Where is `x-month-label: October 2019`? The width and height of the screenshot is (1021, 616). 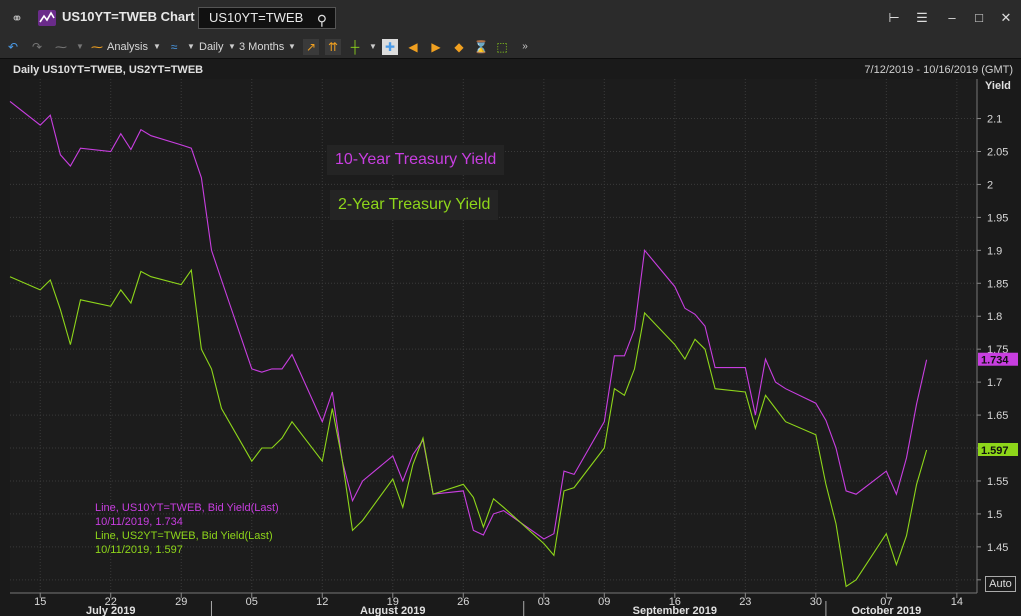 x-month-label: October 2019 is located at coordinates (886, 610).